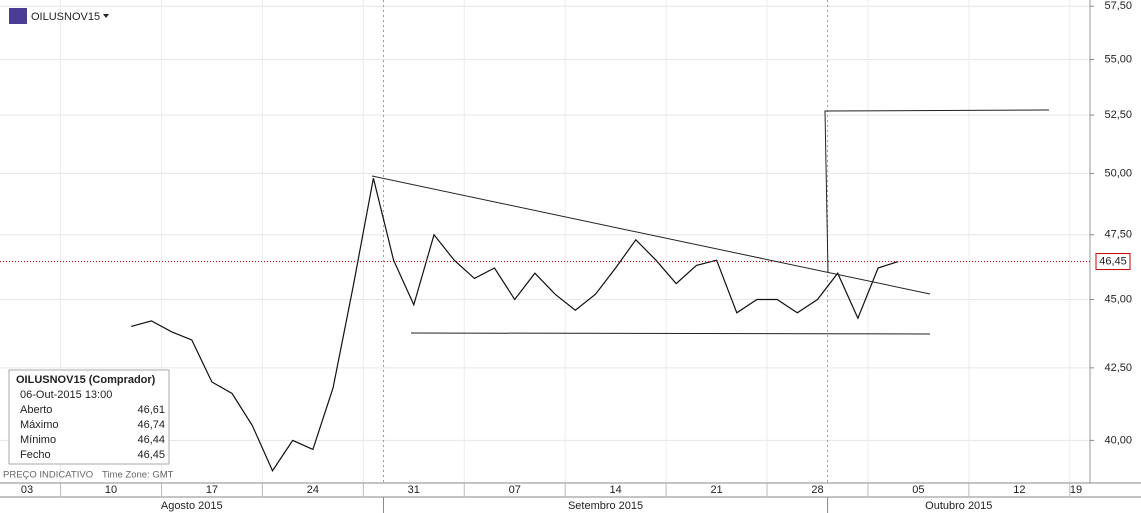 This screenshot has height=513, width=1141. I want to click on y-tick-label: 45,00, so click(1118, 299).